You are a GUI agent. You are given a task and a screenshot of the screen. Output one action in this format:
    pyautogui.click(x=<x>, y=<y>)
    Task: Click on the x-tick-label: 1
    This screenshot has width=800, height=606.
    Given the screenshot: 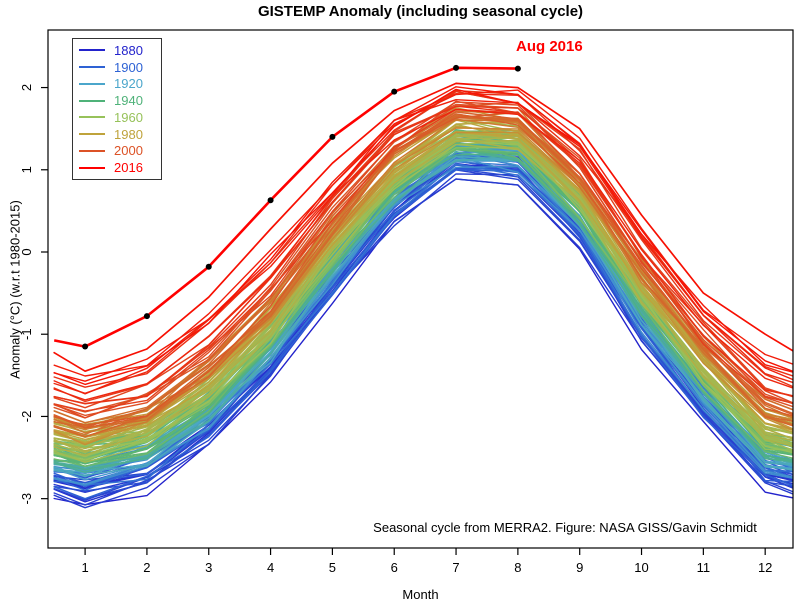 What is the action you would take?
    pyautogui.click(x=84, y=567)
    